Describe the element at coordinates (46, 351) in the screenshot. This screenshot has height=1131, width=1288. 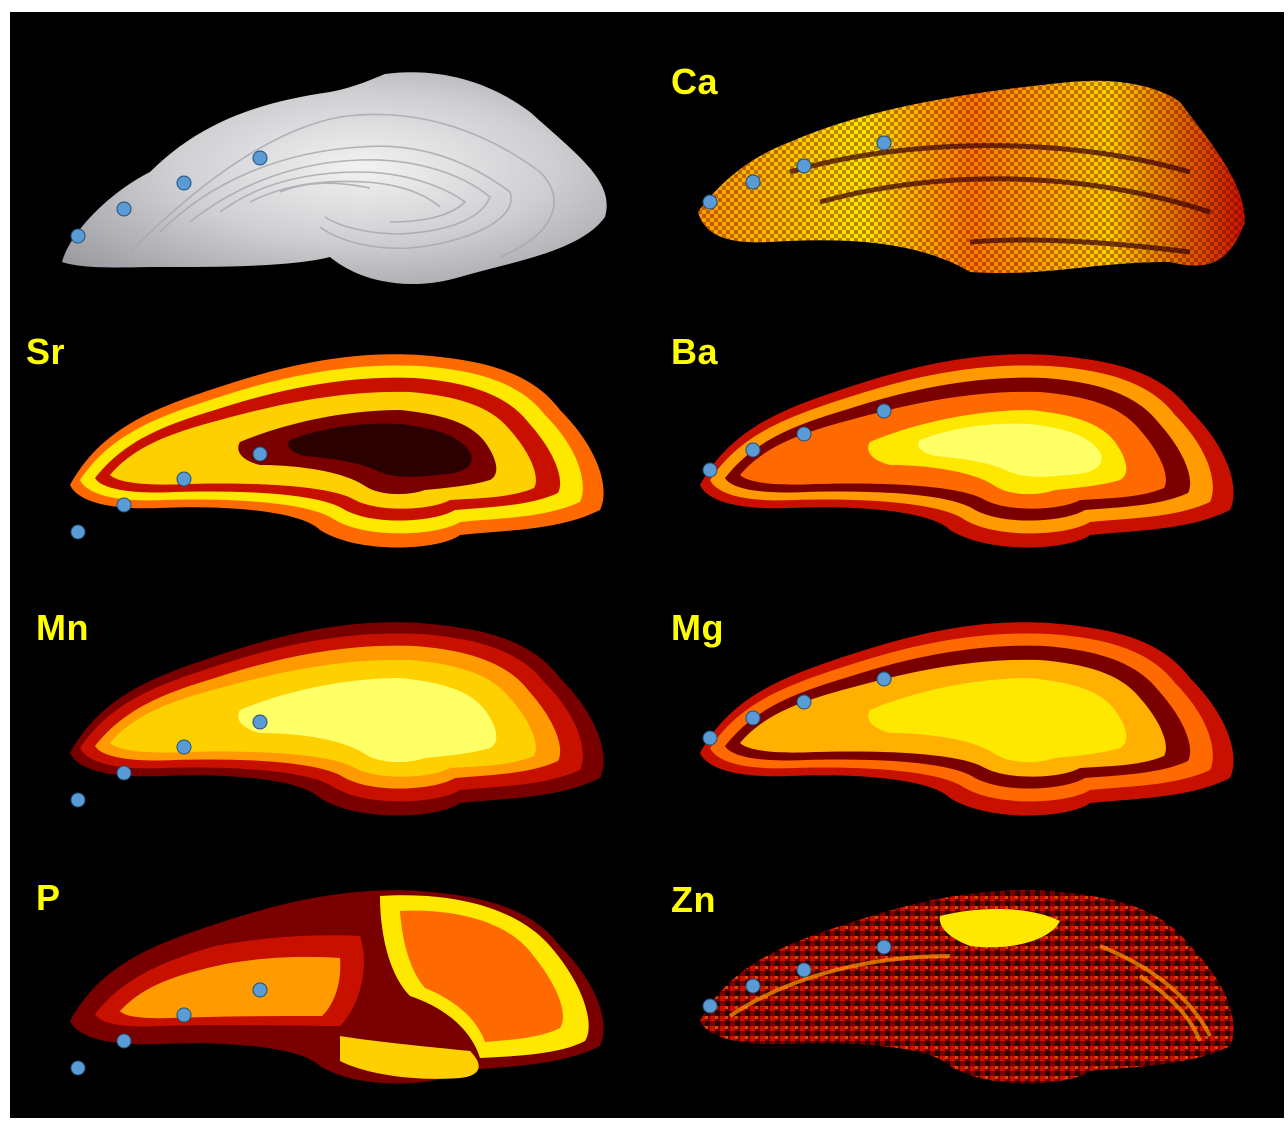
I see `label-sr: Sr` at that location.